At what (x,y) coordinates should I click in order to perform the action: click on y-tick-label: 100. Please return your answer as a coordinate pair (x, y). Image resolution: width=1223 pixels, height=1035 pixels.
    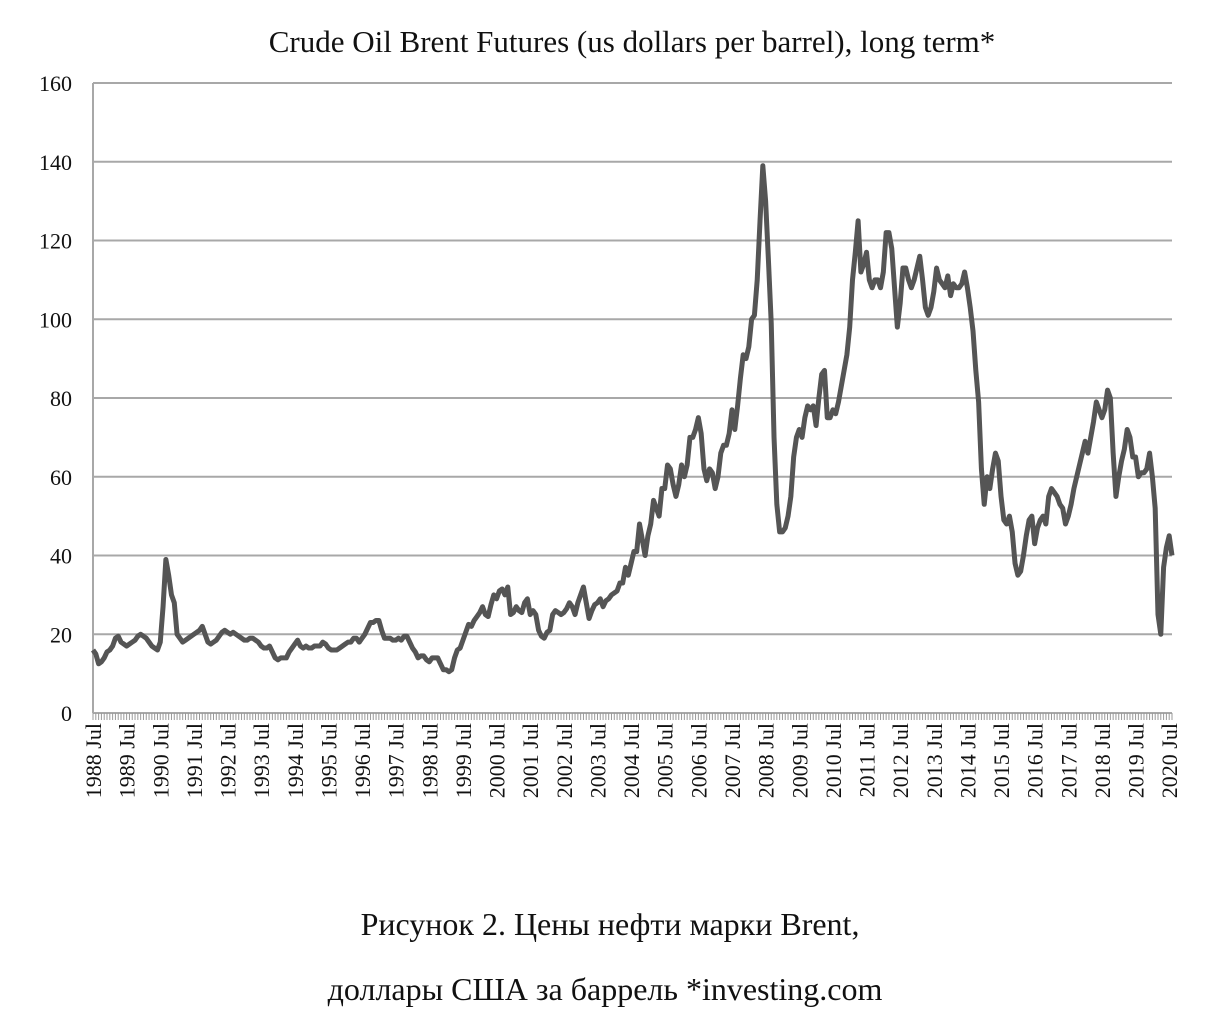
    Looking at the image, I should click on (55, 319).